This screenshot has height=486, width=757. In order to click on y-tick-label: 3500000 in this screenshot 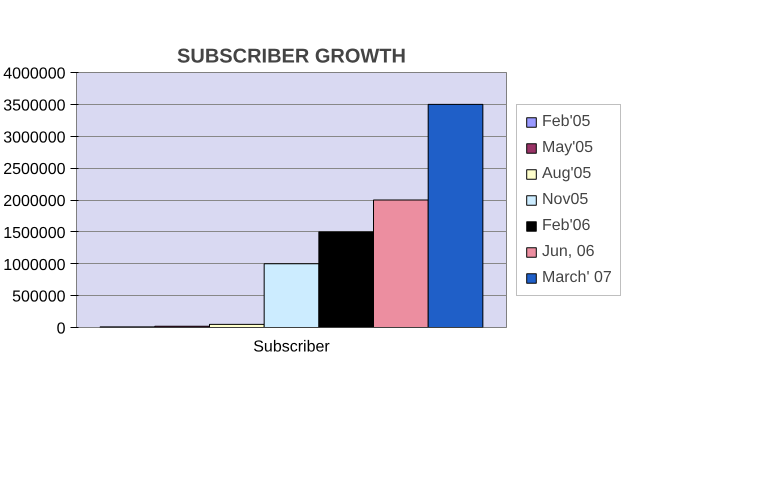, I will do `click(34, 105)`.